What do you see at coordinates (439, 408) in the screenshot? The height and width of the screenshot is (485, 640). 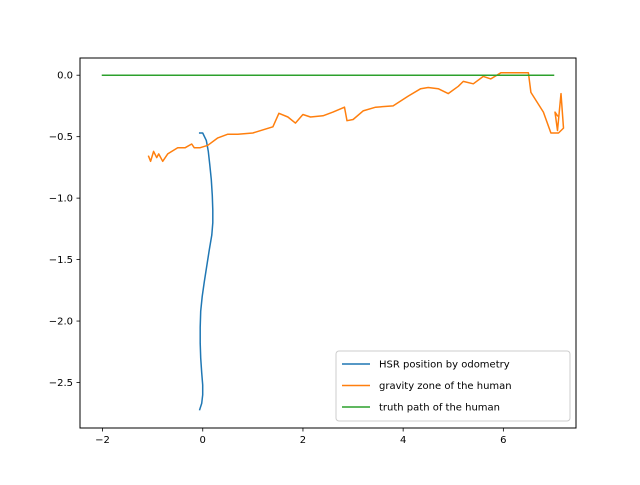 I see `legend-label-3: truth path of the human` at bounding box center [439, 408].